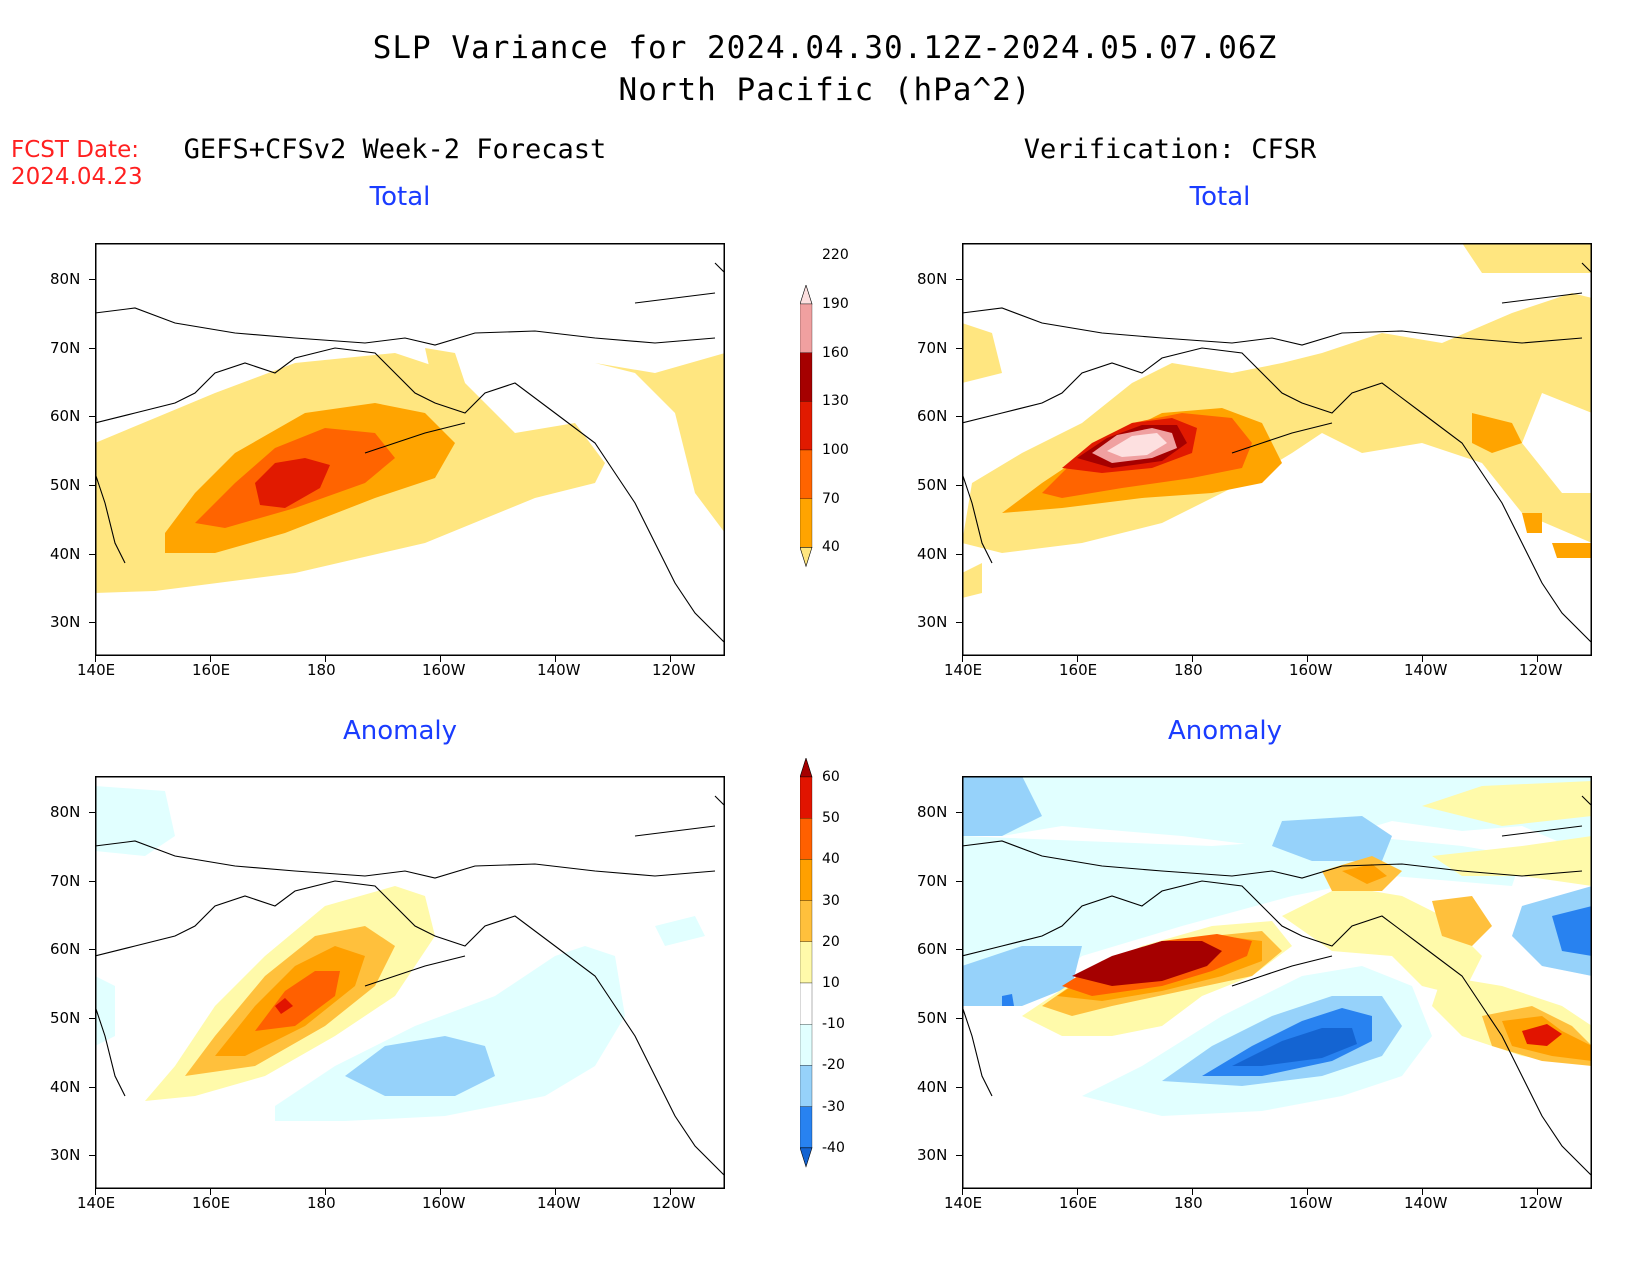 Image resolution: width=1650 pixels, height=1275 pixels. What do you see at coordinates (321, 1203) in the screenshot?
I see `lon-label-forecast-anomaly: 180` at bounding box center [321, 1203].